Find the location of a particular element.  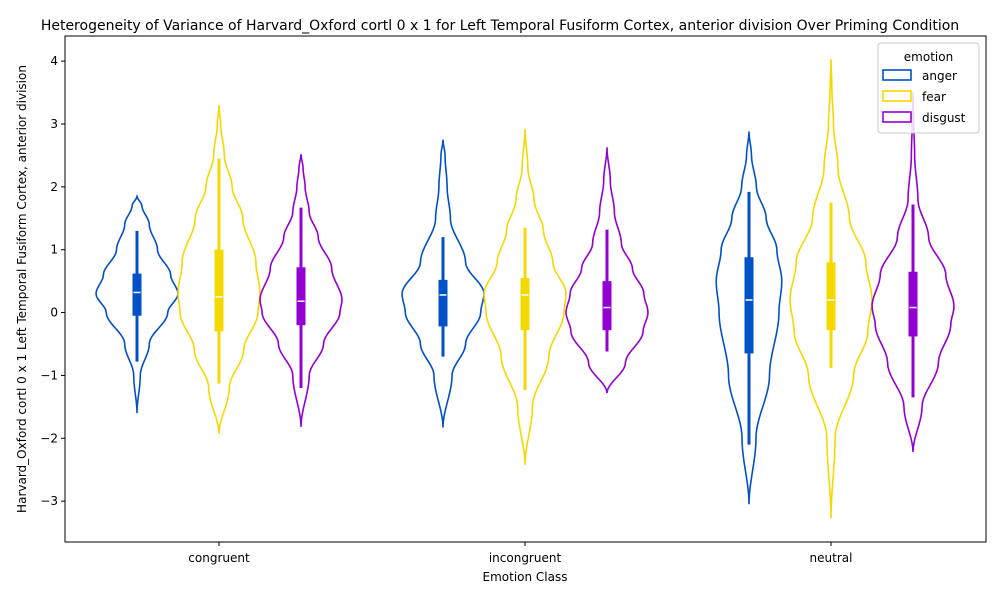

y-tick-label: 3 is located at coordinates (54, 124).